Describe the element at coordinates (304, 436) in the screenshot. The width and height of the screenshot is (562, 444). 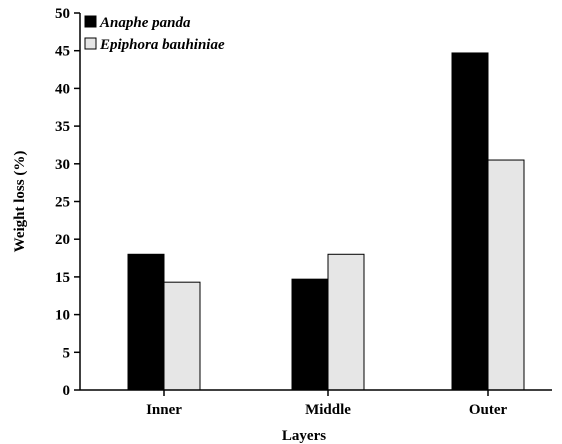
I see `x-axis-label: Layers` at that location.